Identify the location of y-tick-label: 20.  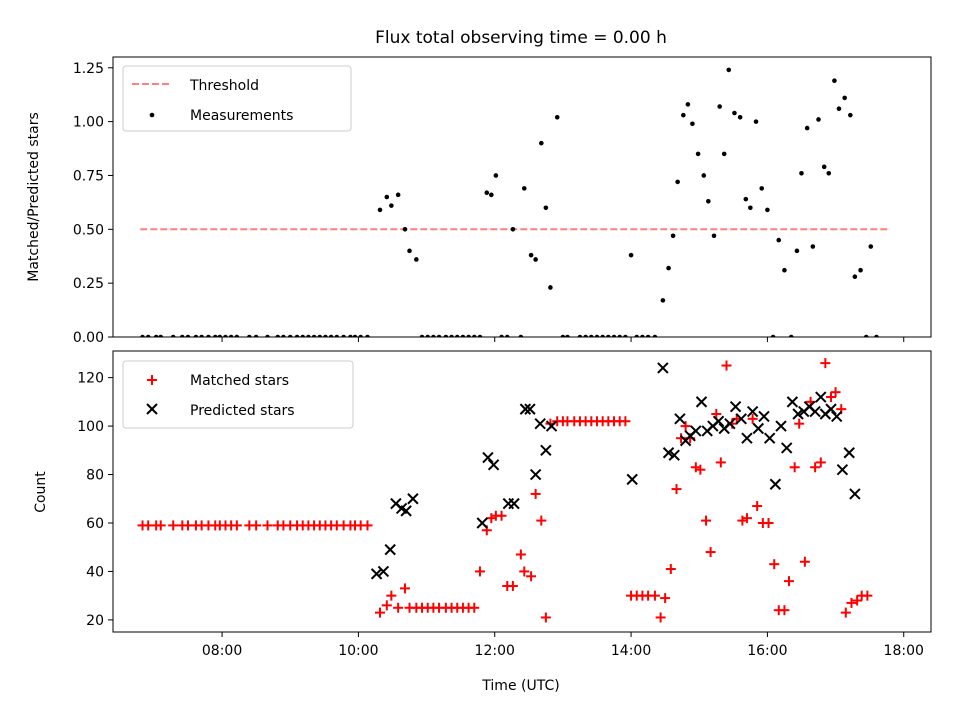
(95, 621).